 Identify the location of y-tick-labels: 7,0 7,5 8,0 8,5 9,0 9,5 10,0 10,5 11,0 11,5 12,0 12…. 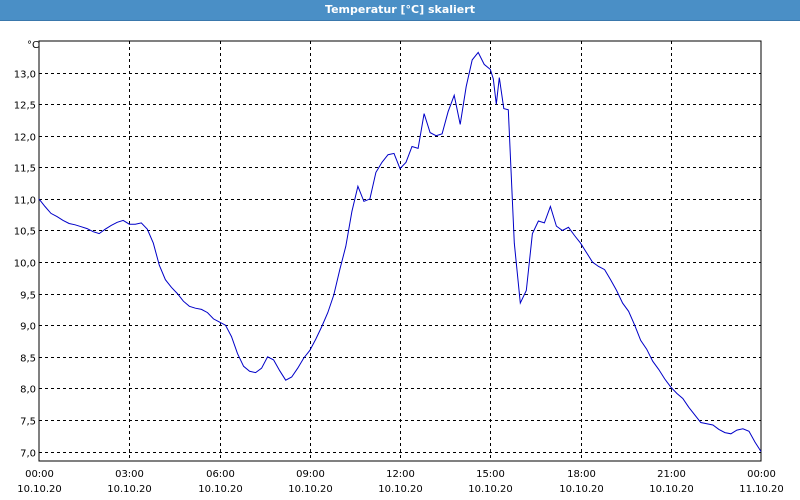
(25, 265).